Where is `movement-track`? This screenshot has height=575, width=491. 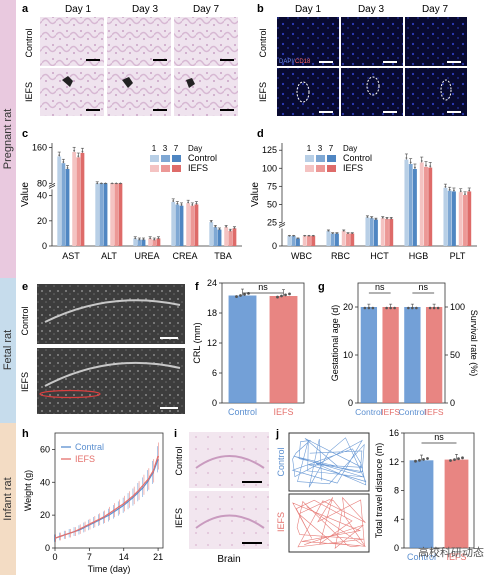
movement-track is located at coordinates (329, 522).